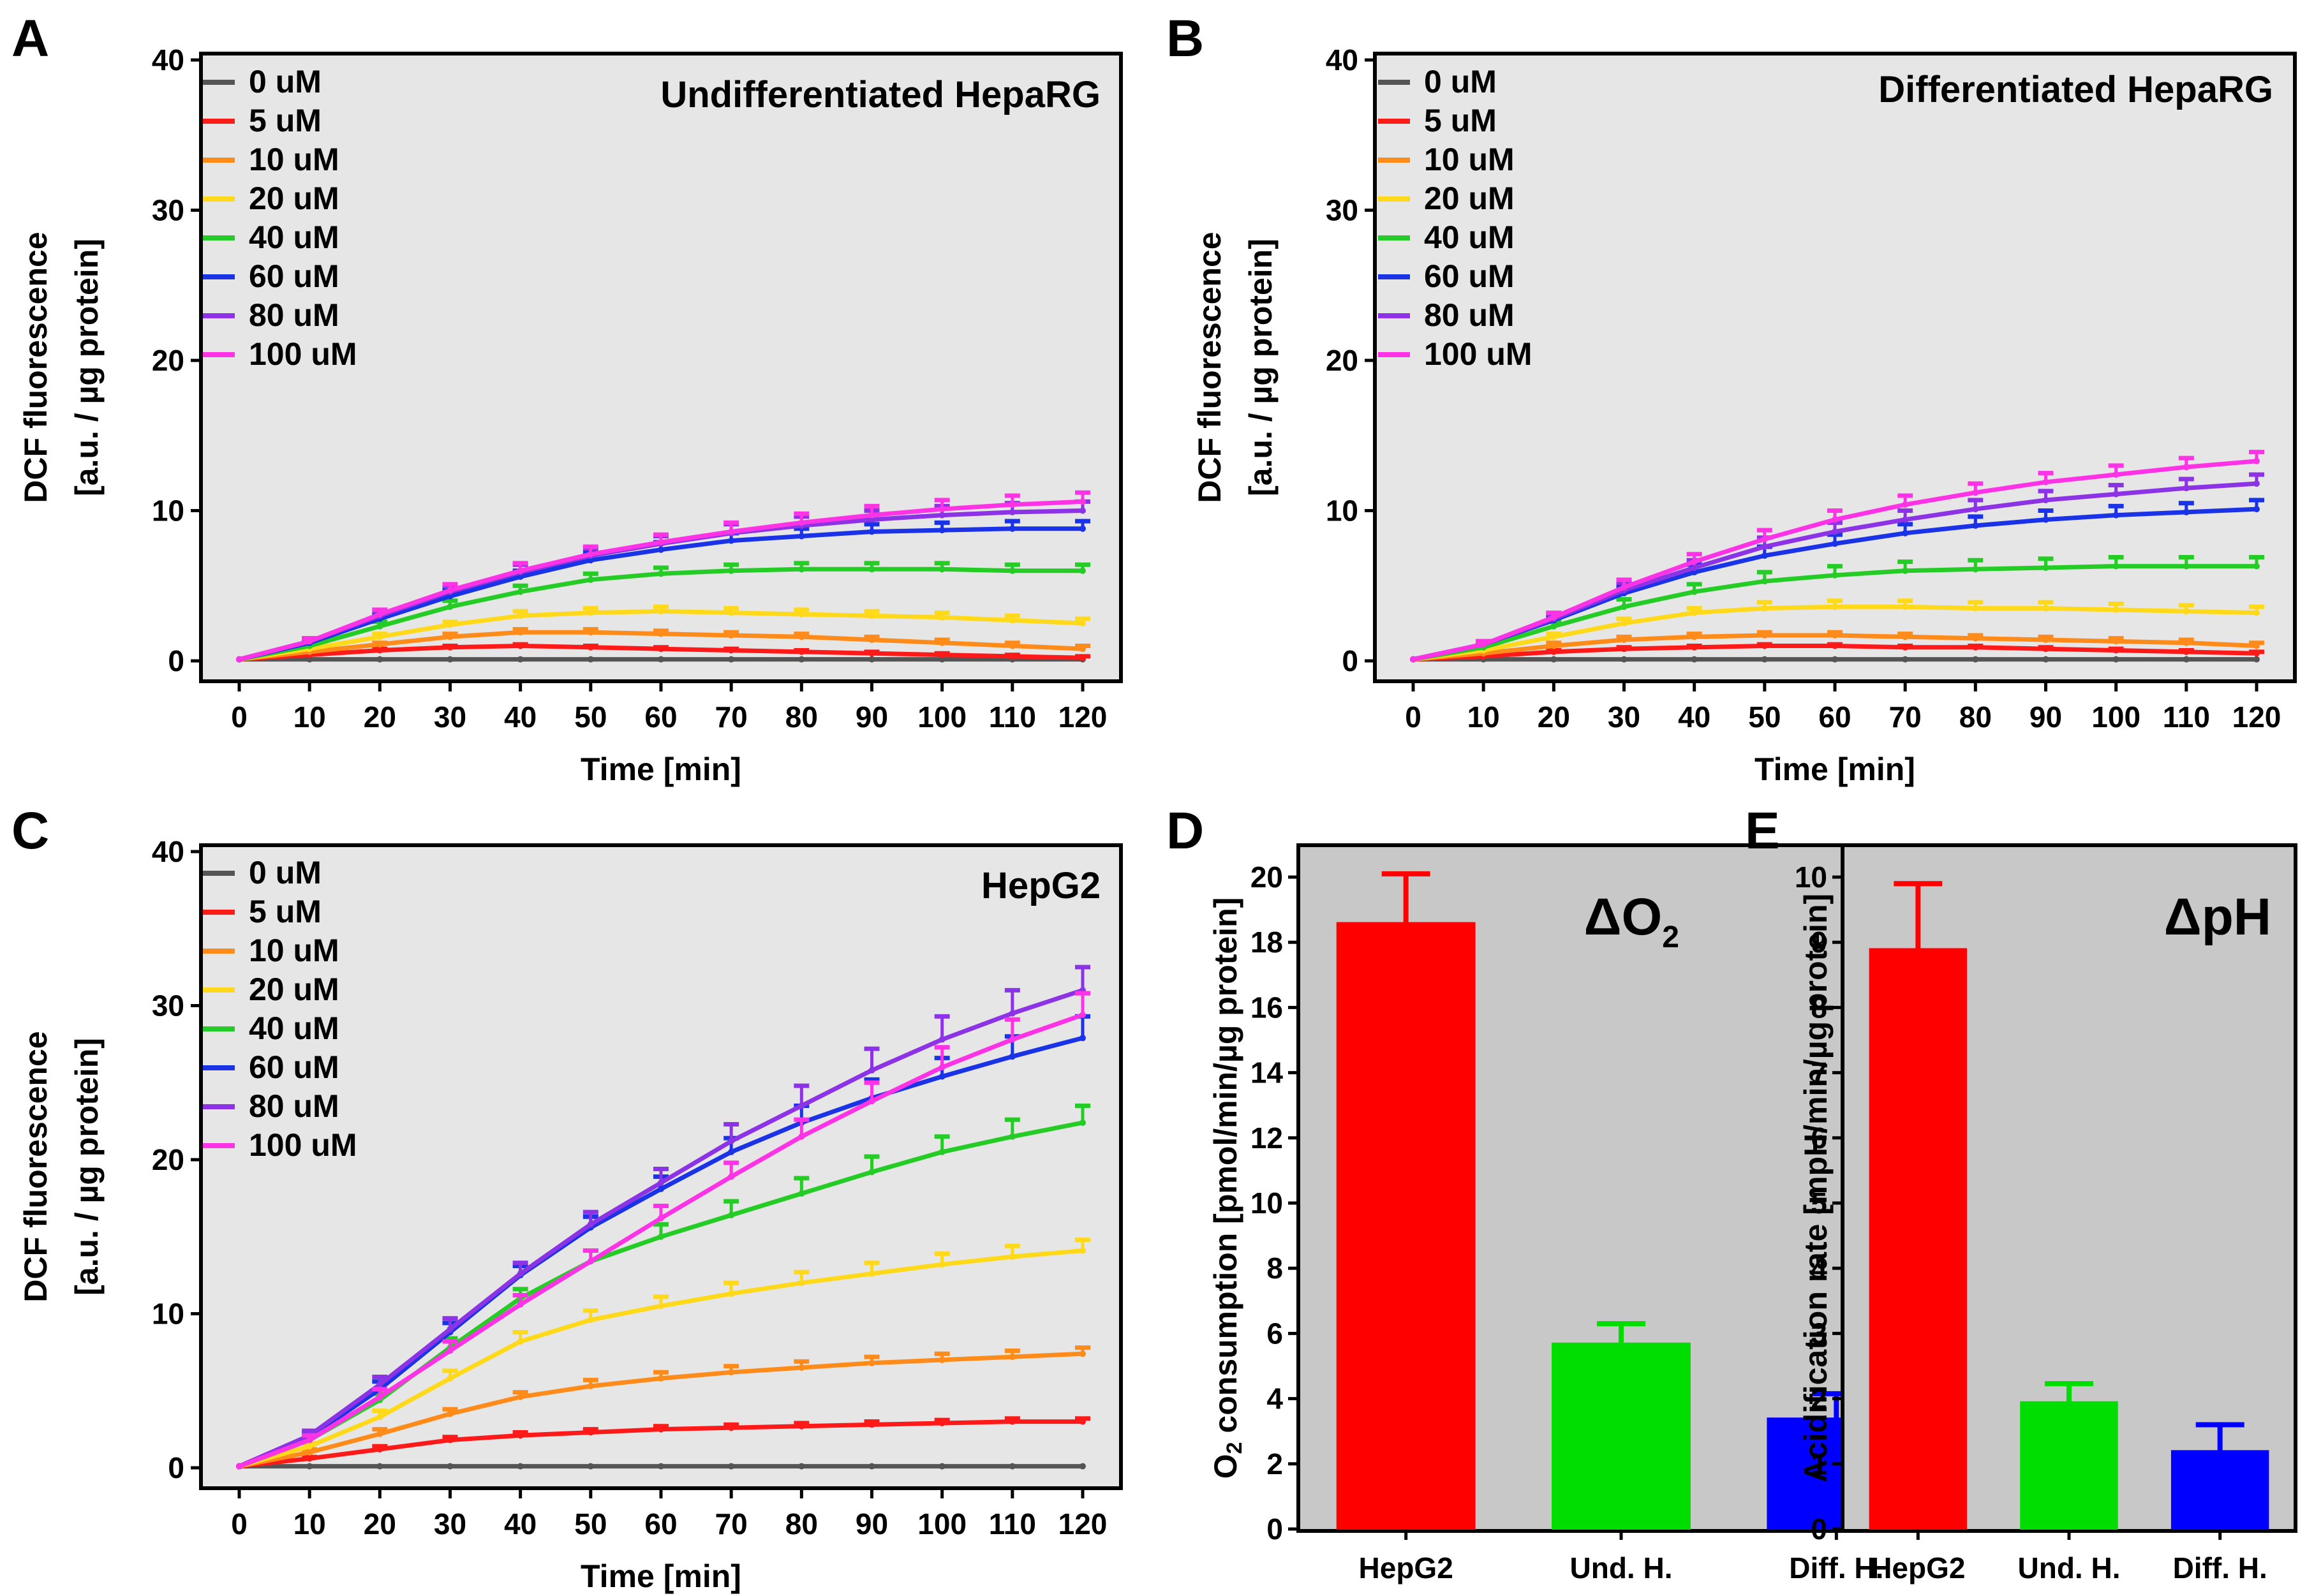  Describe the element at coordinates (2219, 1490) in the screenshot. I see `bar` at that location.